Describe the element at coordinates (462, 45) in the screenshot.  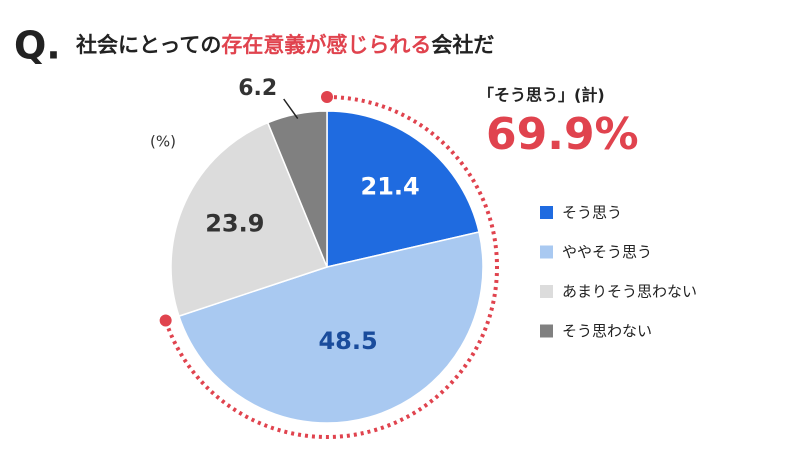
I see `title-part: 会社だ` at that location.